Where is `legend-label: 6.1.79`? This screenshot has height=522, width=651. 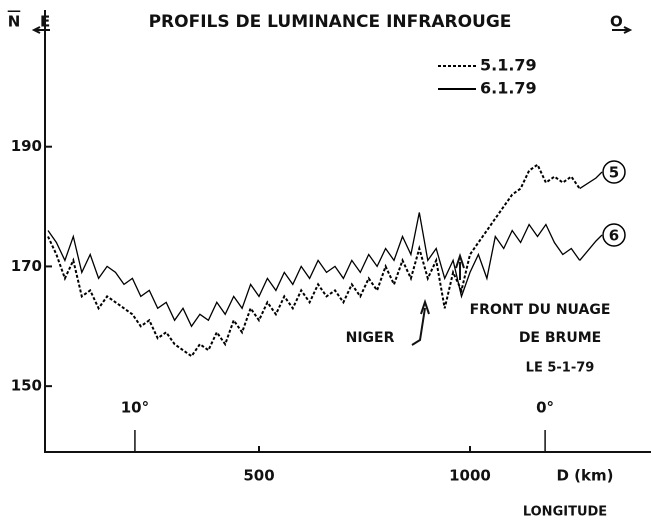 legend-label: 6.1.79 is located at coordinates (508, 88).